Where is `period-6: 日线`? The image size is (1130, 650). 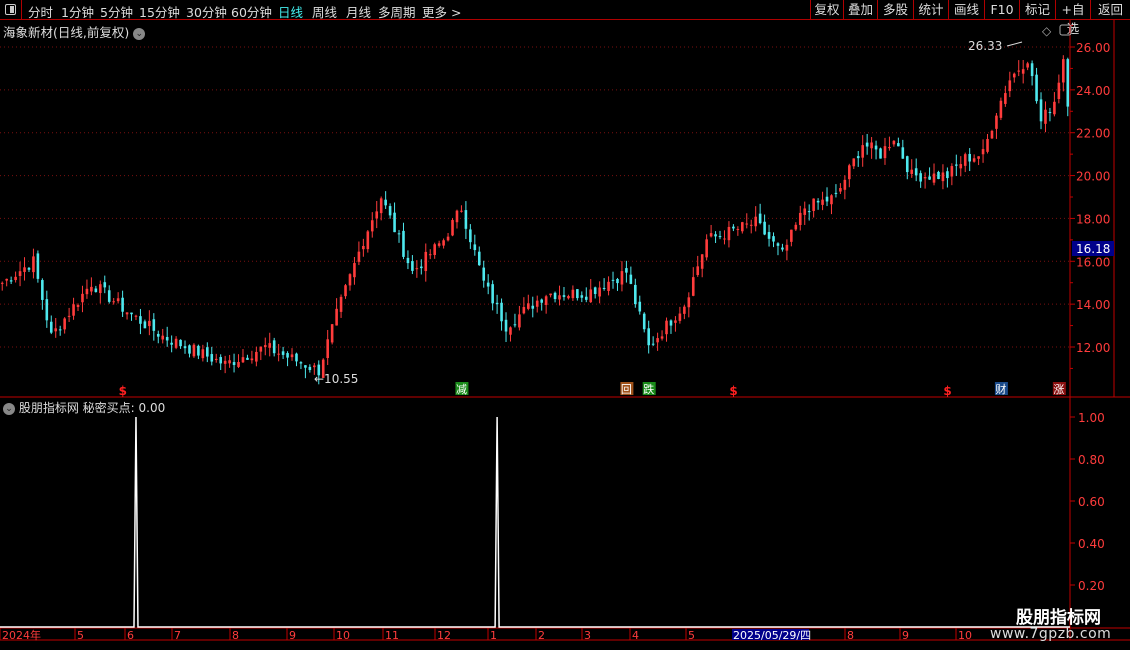
period-6: 日线 is located at coordinates (291, 12).